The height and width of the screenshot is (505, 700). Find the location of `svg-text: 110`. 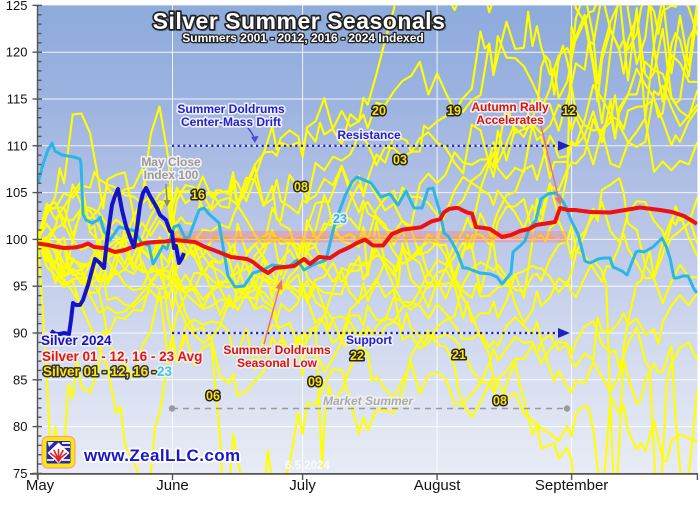

svg-text: 110 is located at coordinates (17, 145).